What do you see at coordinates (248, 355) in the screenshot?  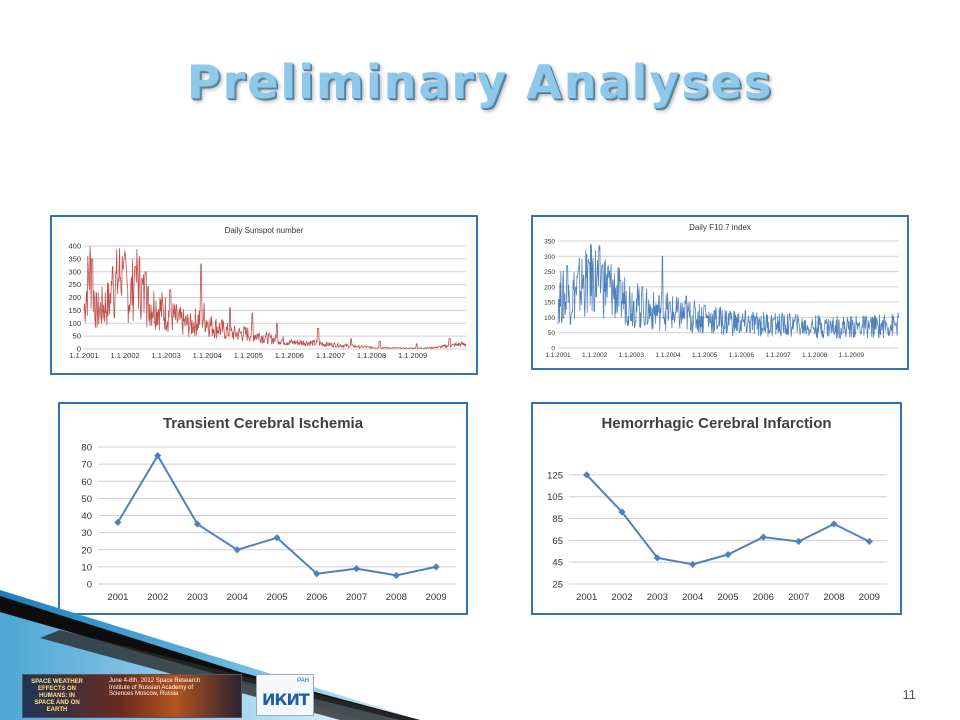 I see `sunspot-x-tick-label: 1.1.2005` at bounding box center [248, 355].